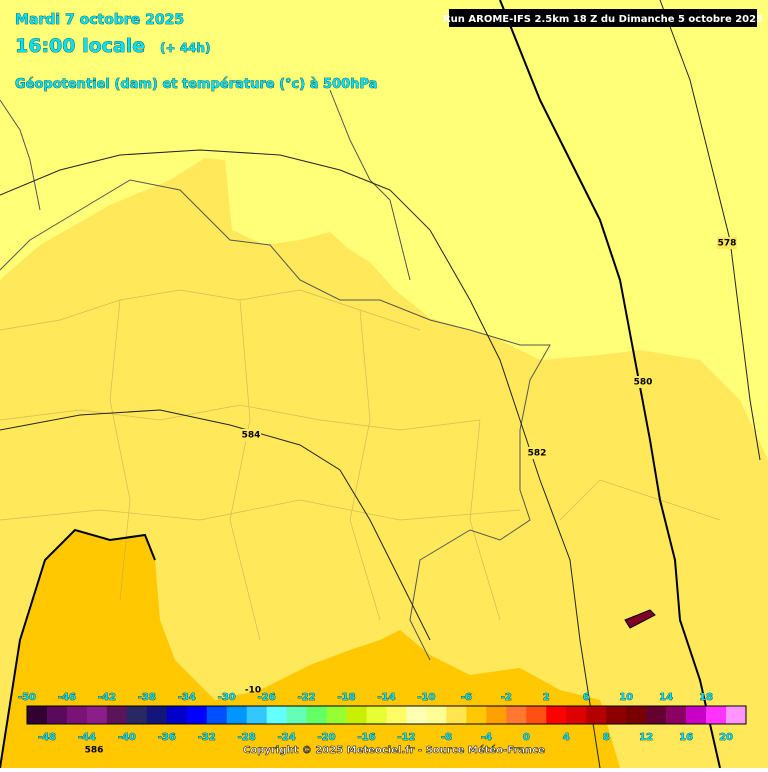  I want to click on colorbar-label: -14, so click(386, 697).